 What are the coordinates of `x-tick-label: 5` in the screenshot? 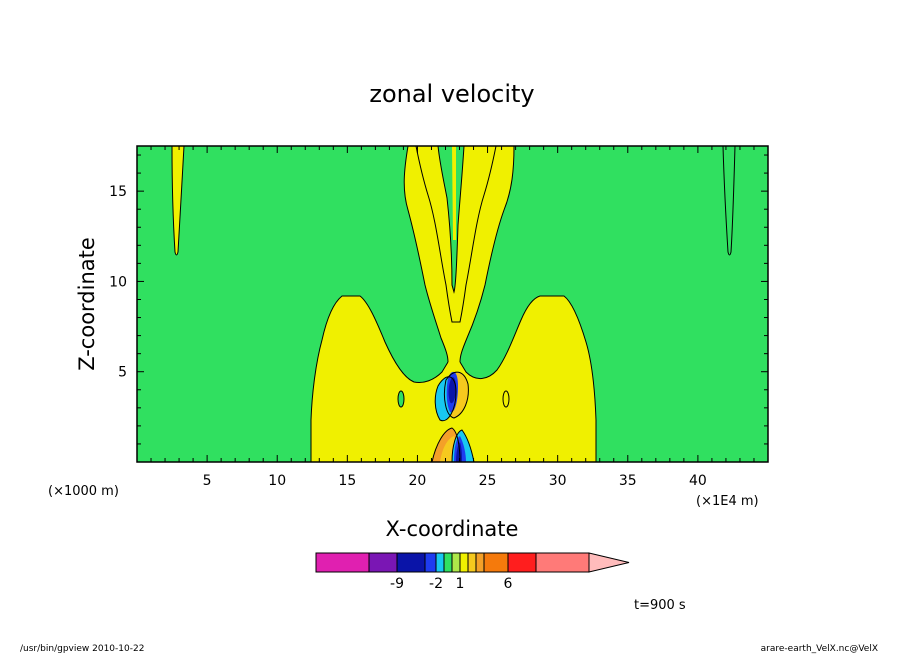 It's located at (207, 481).